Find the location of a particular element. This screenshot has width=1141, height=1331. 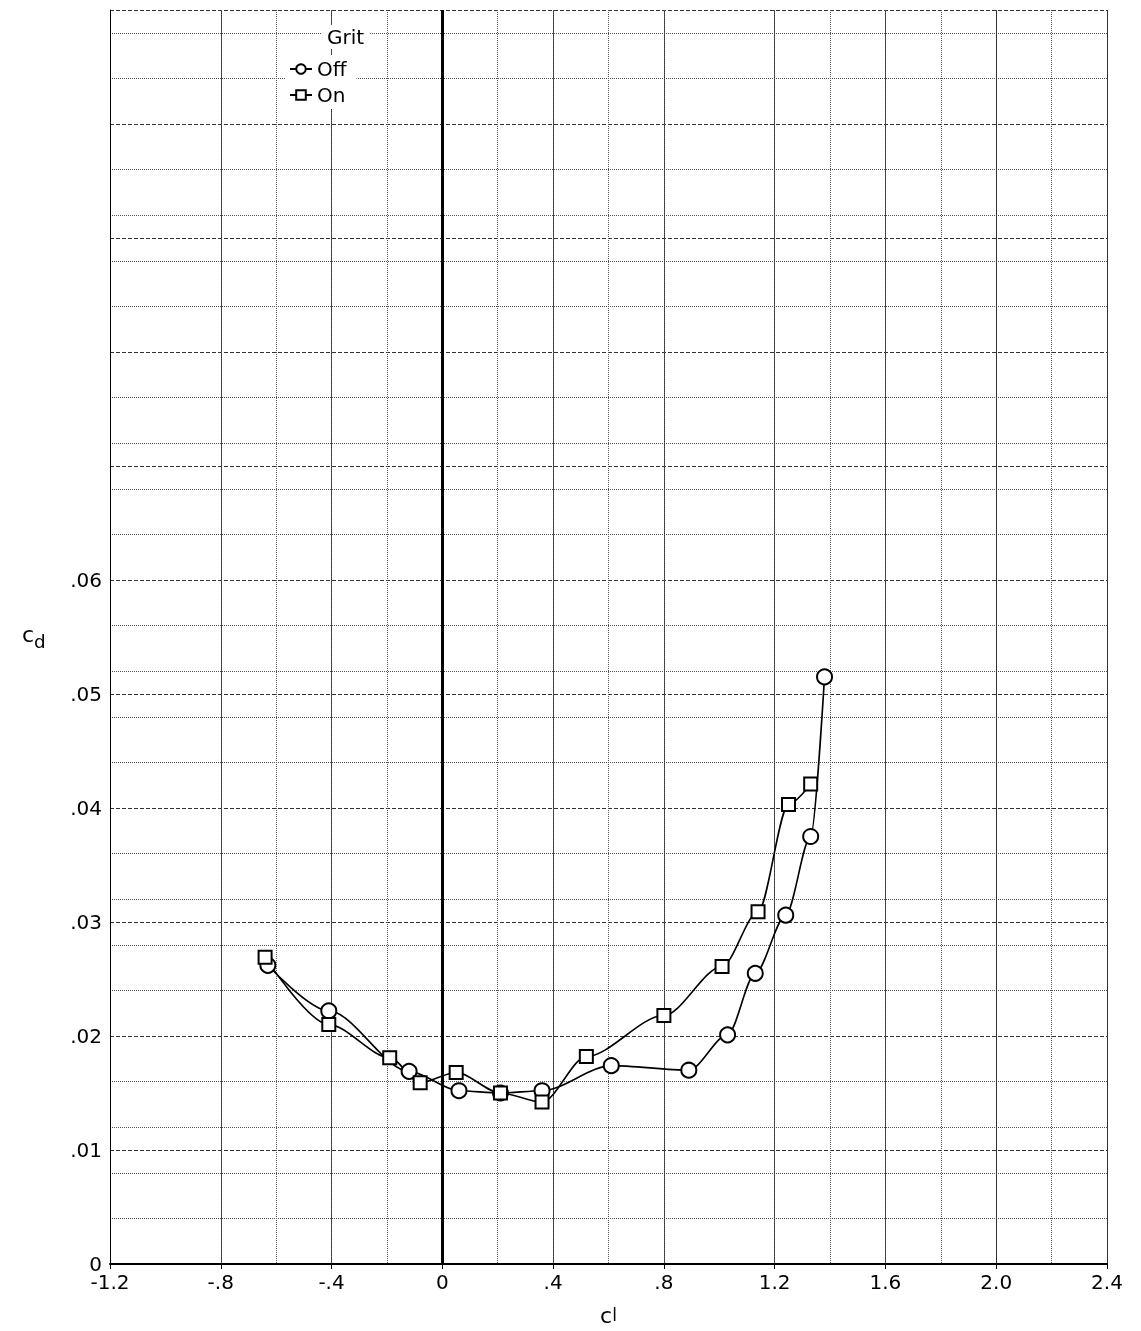

y-tick-label: .03 is located at coordinates (86, 922).